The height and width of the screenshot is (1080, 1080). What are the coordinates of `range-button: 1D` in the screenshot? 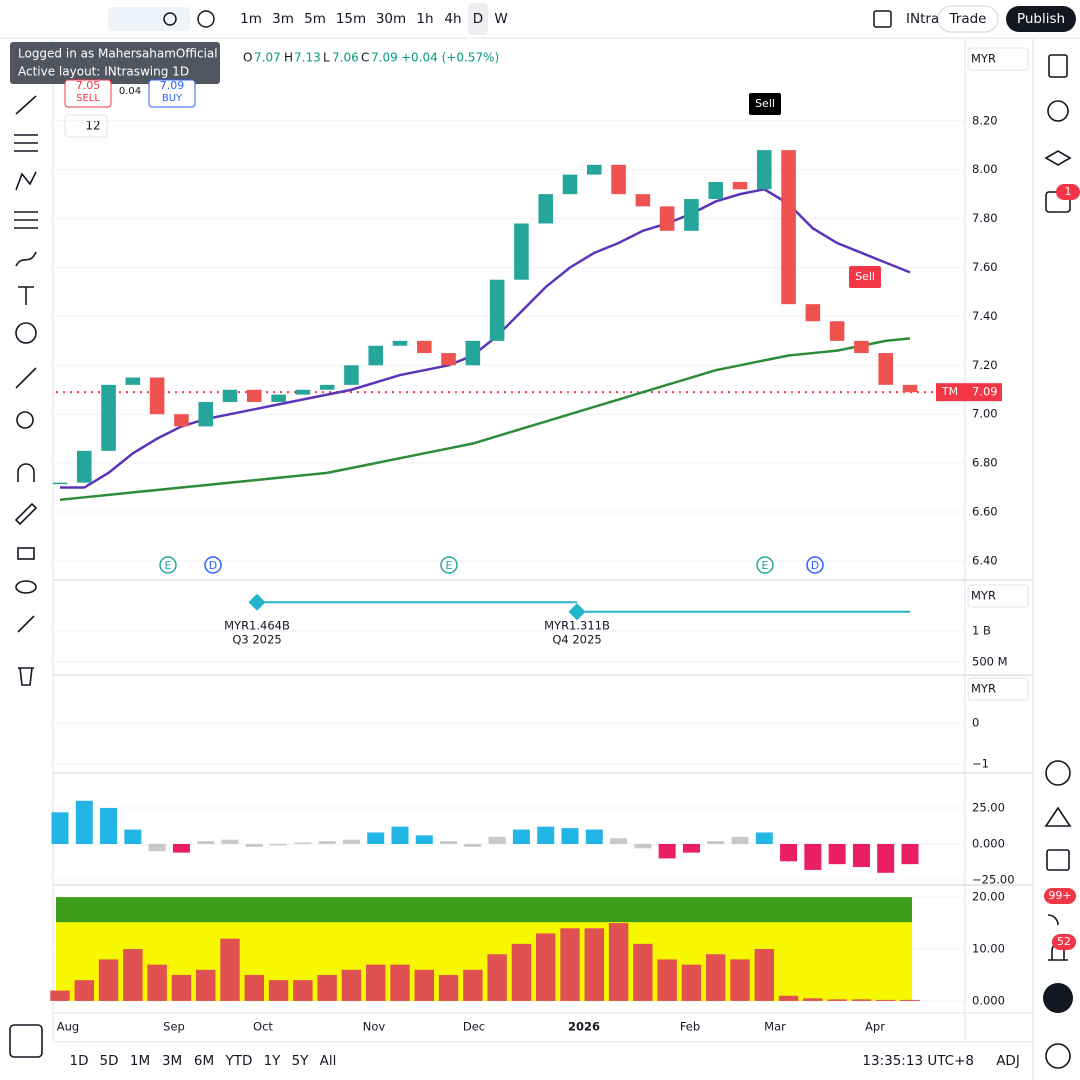 It's located at (79, 1061).